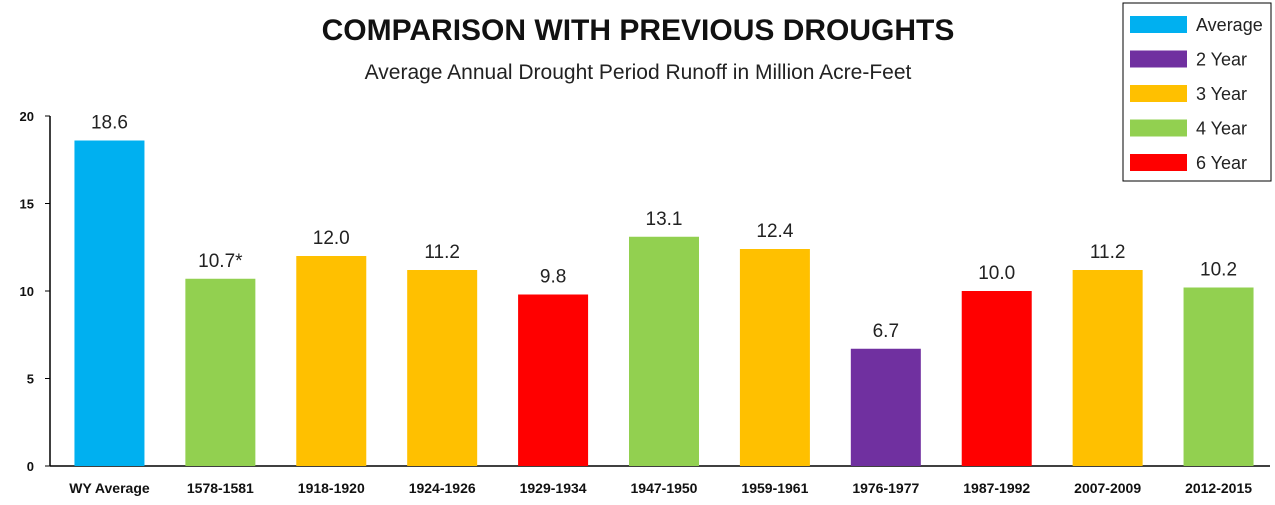 The height and width of the screenshot is (505, 1275). I want to click on legend-label: 3 Year, so click(1221, 94).